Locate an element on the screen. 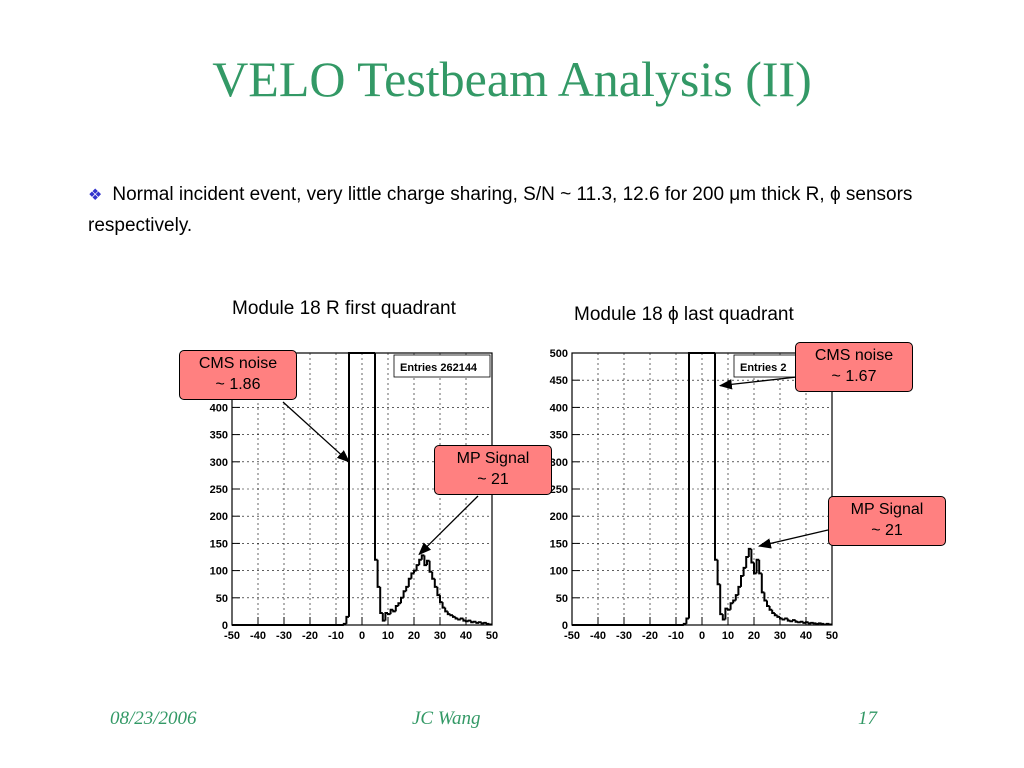 The height and width of the screenshot is (768, 1024). footer-page: 17 is located at coordinates (867, 718).